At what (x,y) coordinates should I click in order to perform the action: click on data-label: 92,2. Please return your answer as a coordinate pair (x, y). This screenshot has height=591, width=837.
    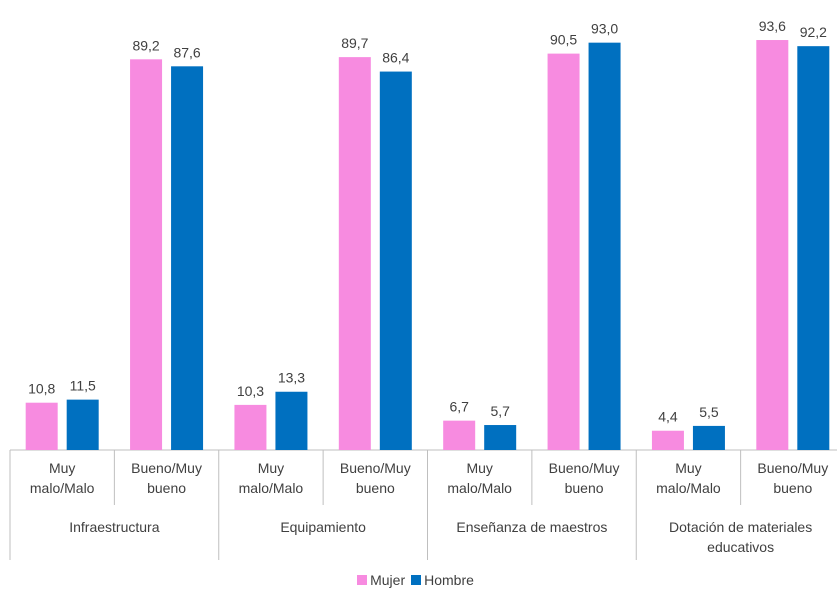
    Looking at the image, I should click on (813, 32).